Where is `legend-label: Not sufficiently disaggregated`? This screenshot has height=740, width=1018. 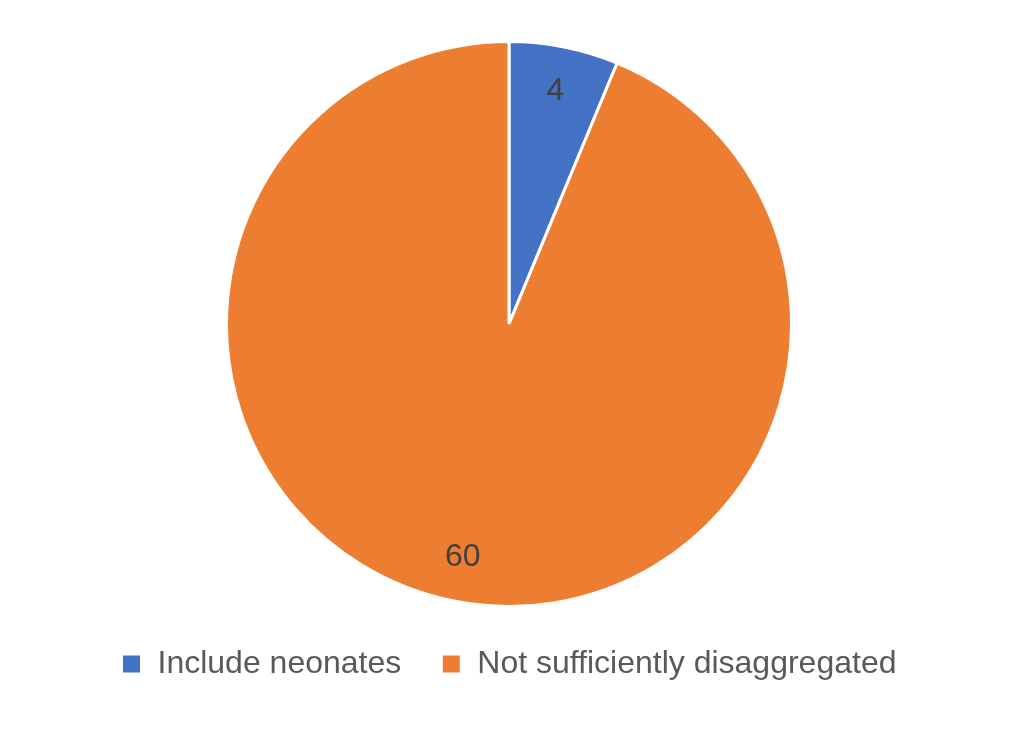 legend-label: Not sufficiently disaggregated is located at coordinates (687, 661).